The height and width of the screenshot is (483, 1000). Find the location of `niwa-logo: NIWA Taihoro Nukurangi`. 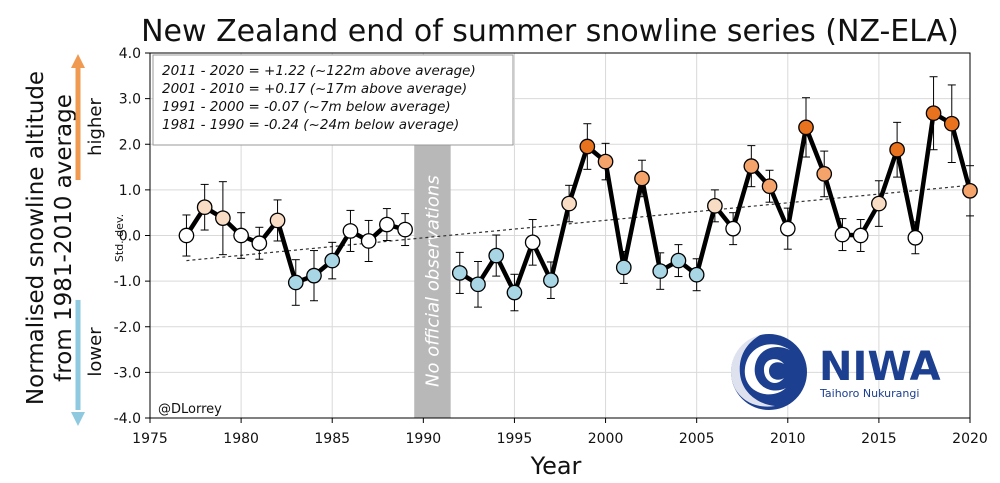

niwa-logo: NIWA Taihoro Nukurangi is located at coordinates (836, 372).